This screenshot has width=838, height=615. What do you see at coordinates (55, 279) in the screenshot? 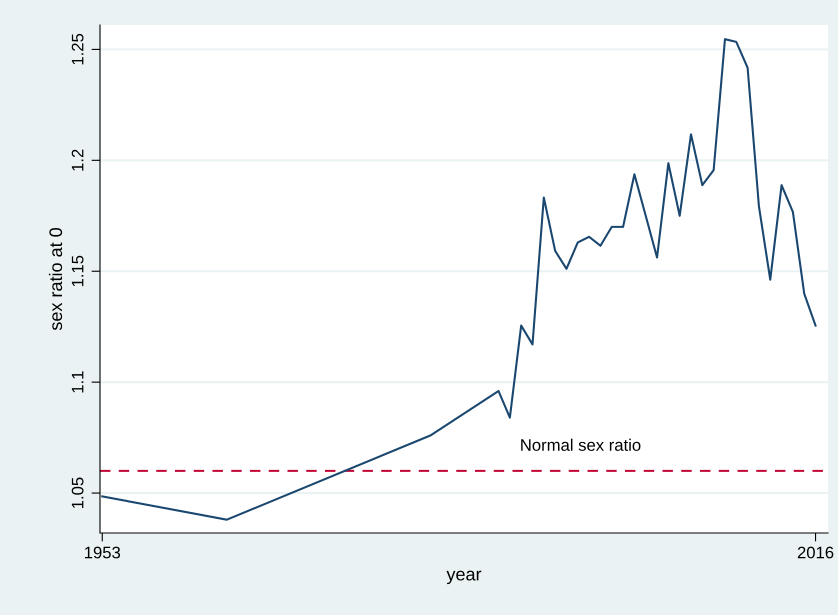
I see `y-axis-title: sex ratio at 0` at bounding box center [55, 279].